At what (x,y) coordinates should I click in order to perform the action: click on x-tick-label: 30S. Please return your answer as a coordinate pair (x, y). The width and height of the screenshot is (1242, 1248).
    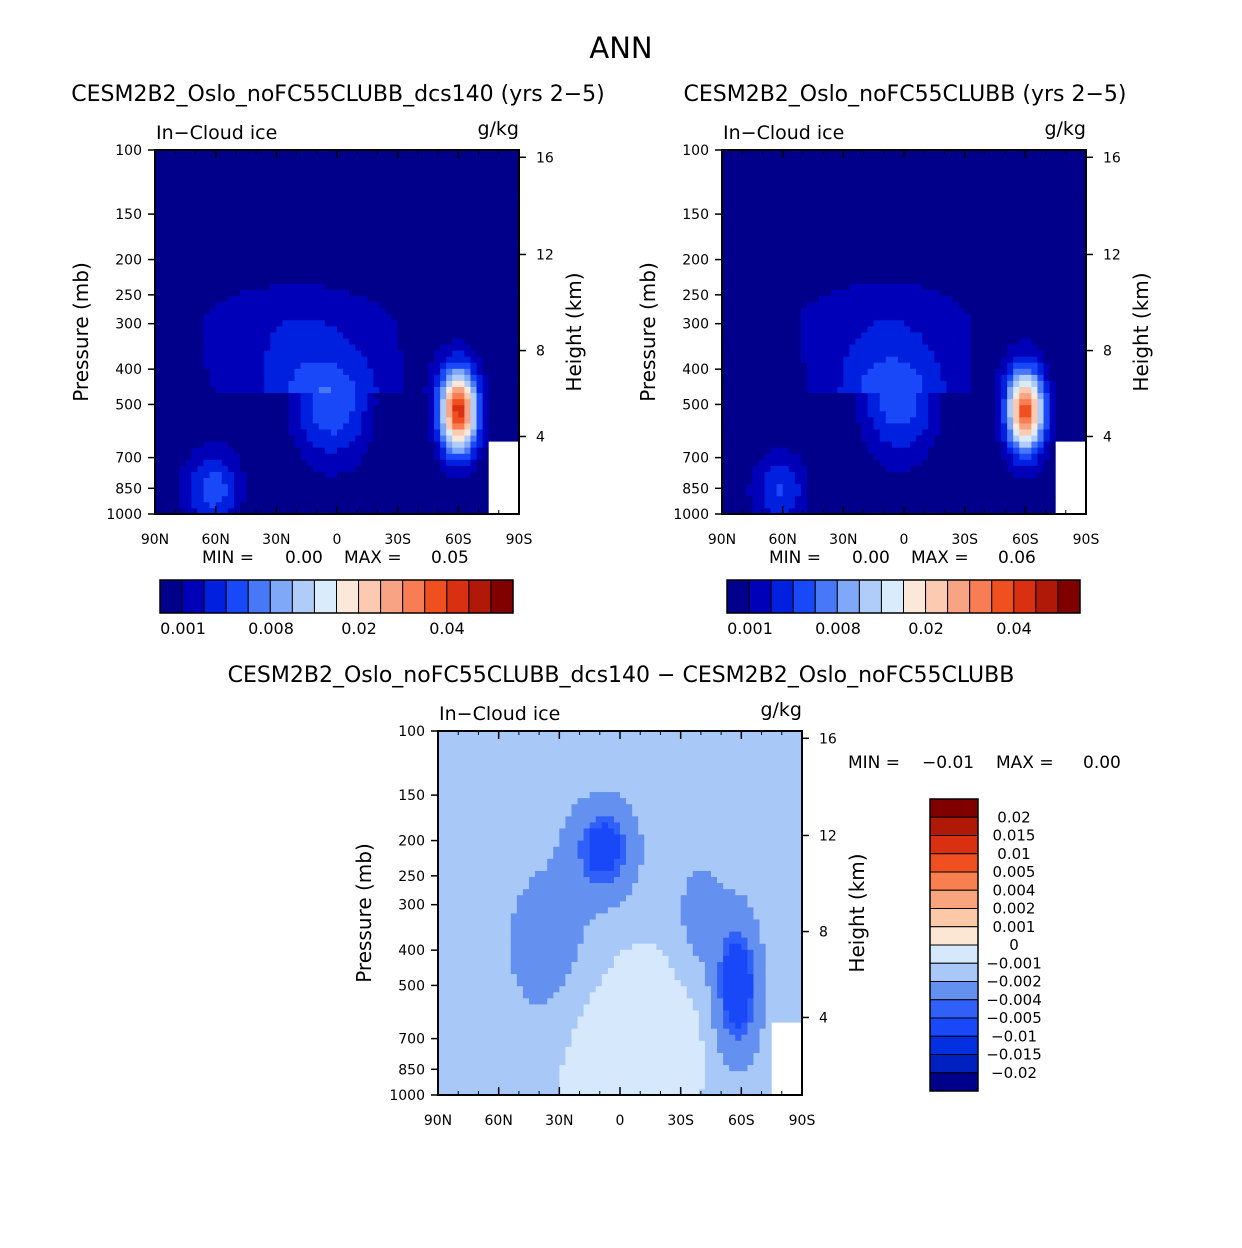
    Looking at the image, I should click on (397, 540).